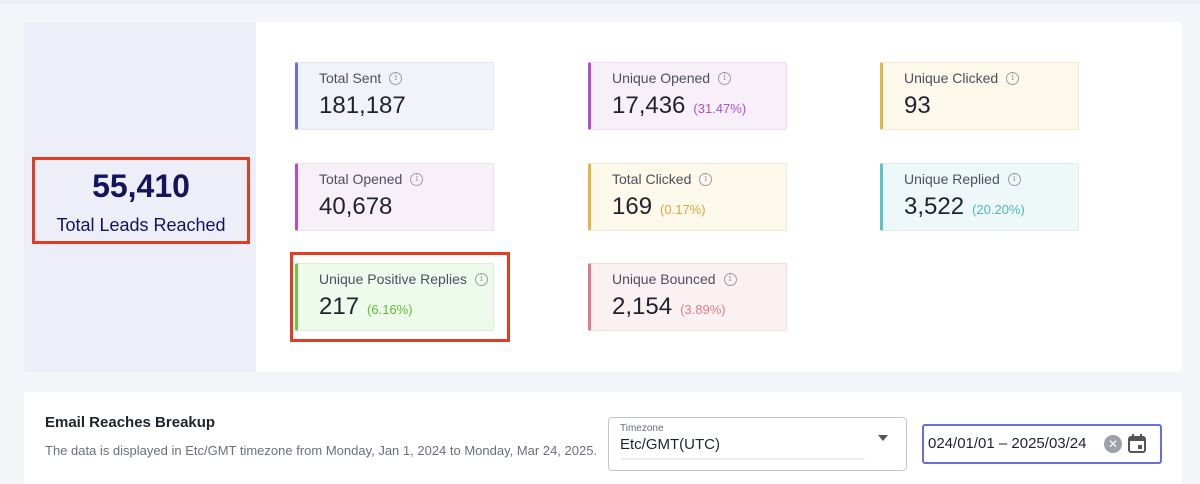 The image size is (1200, 484). I want to click on top-strip, so click(600, 2).